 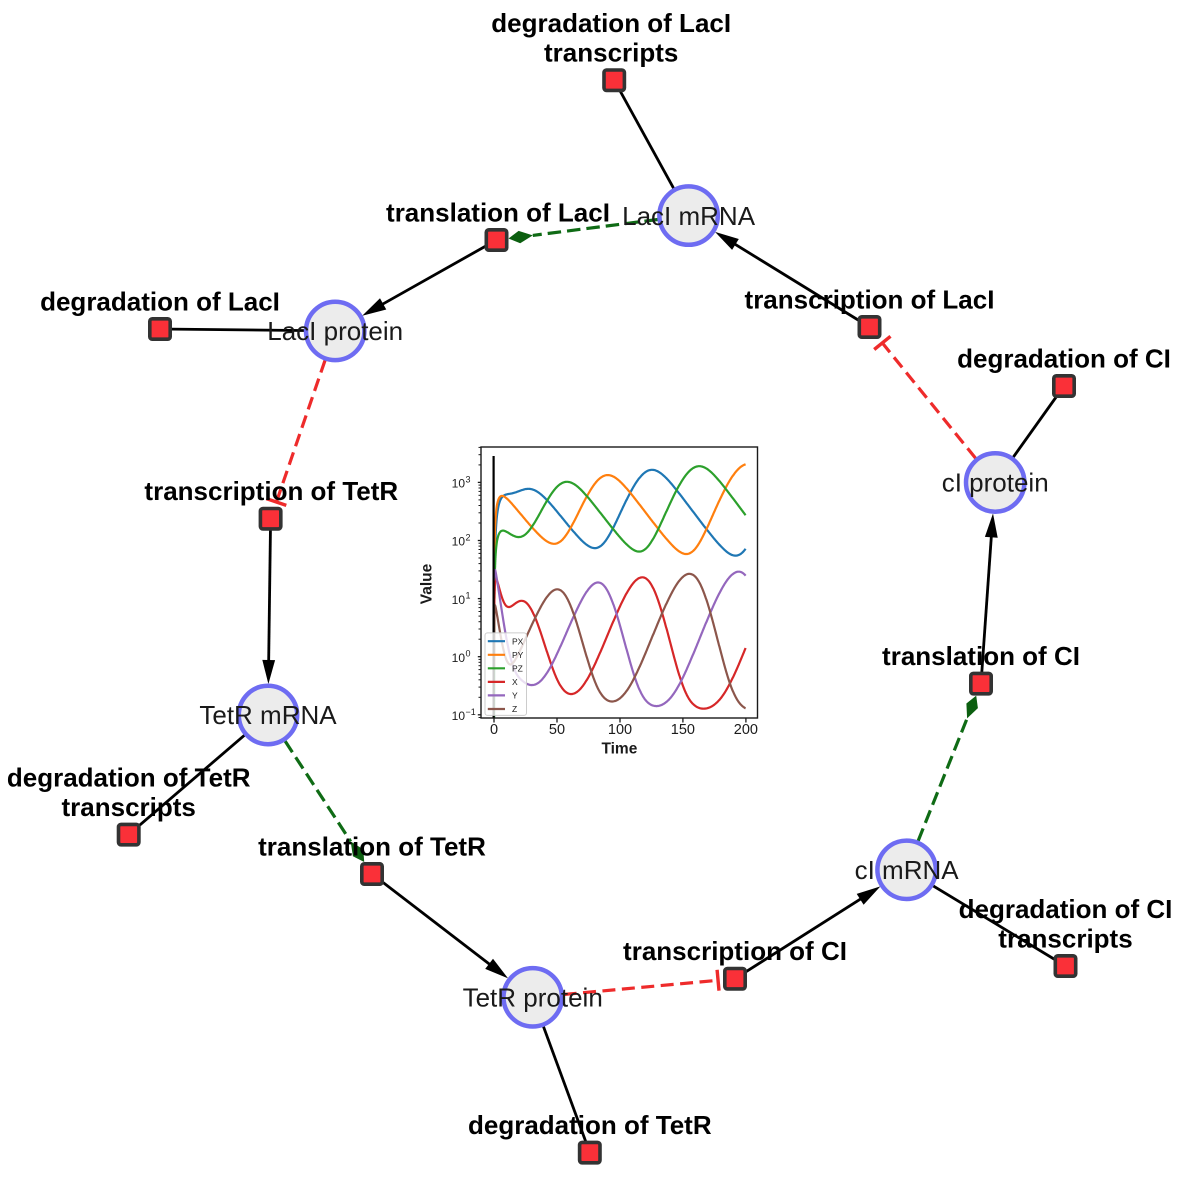 I want to click on svg-text: 2, so click(x=468, y=538).